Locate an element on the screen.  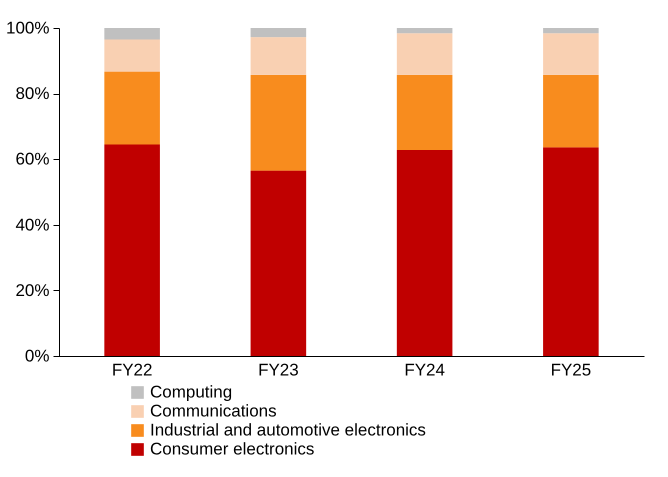
legend-label: Computing is located at coordinates (191, 392).